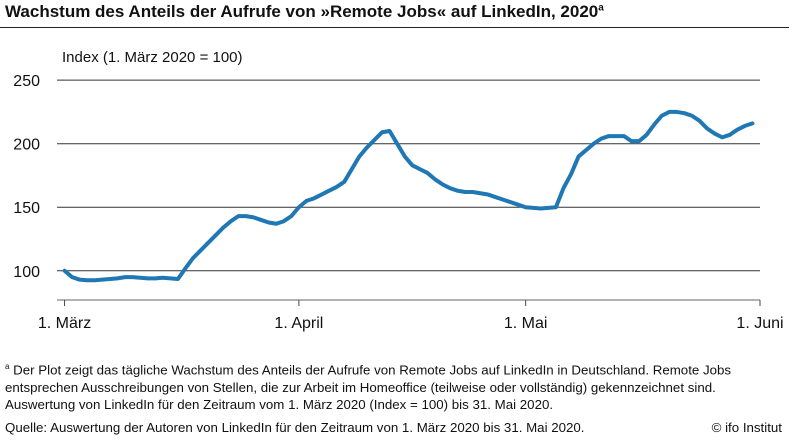 The image size is (789, 443). What do you see at coordinates (411, 315) in the screenshot?
I see `x-axis: 1. März 1. April 1. Mai 1. Juni` at bounding box center [411, 315].